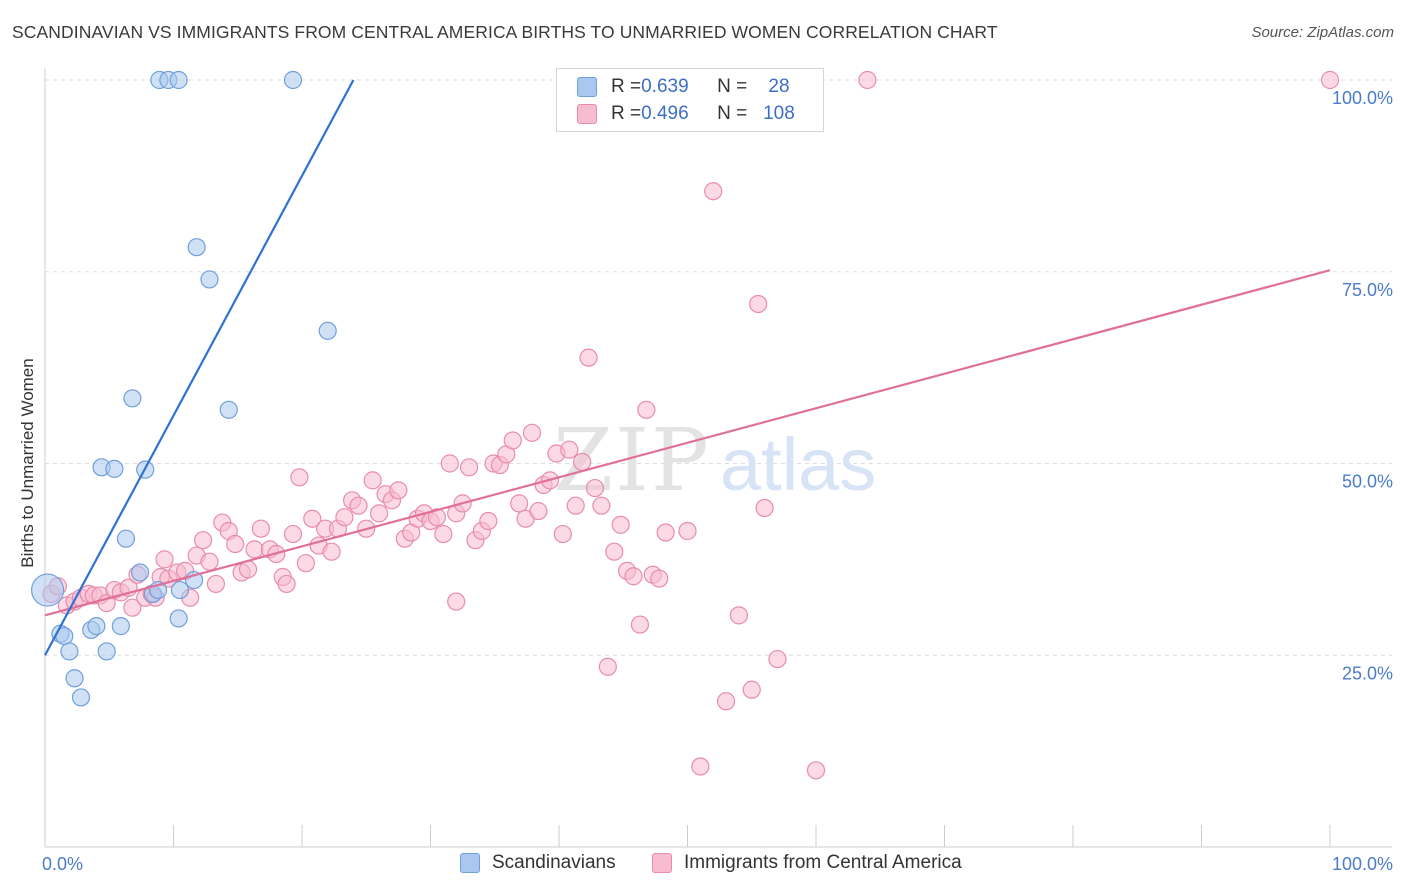  Describe the element at coordinates (686, 114) in the screenshot. I see `legend-row-immigrants: R = 0.496 N = 108` at that location.